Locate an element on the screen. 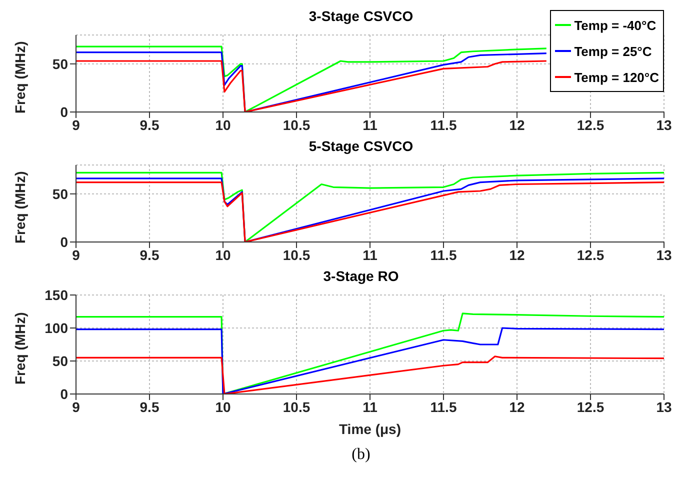 This screenshot has height=487, width=682. text: (b) is located at coordinates (361, 455).